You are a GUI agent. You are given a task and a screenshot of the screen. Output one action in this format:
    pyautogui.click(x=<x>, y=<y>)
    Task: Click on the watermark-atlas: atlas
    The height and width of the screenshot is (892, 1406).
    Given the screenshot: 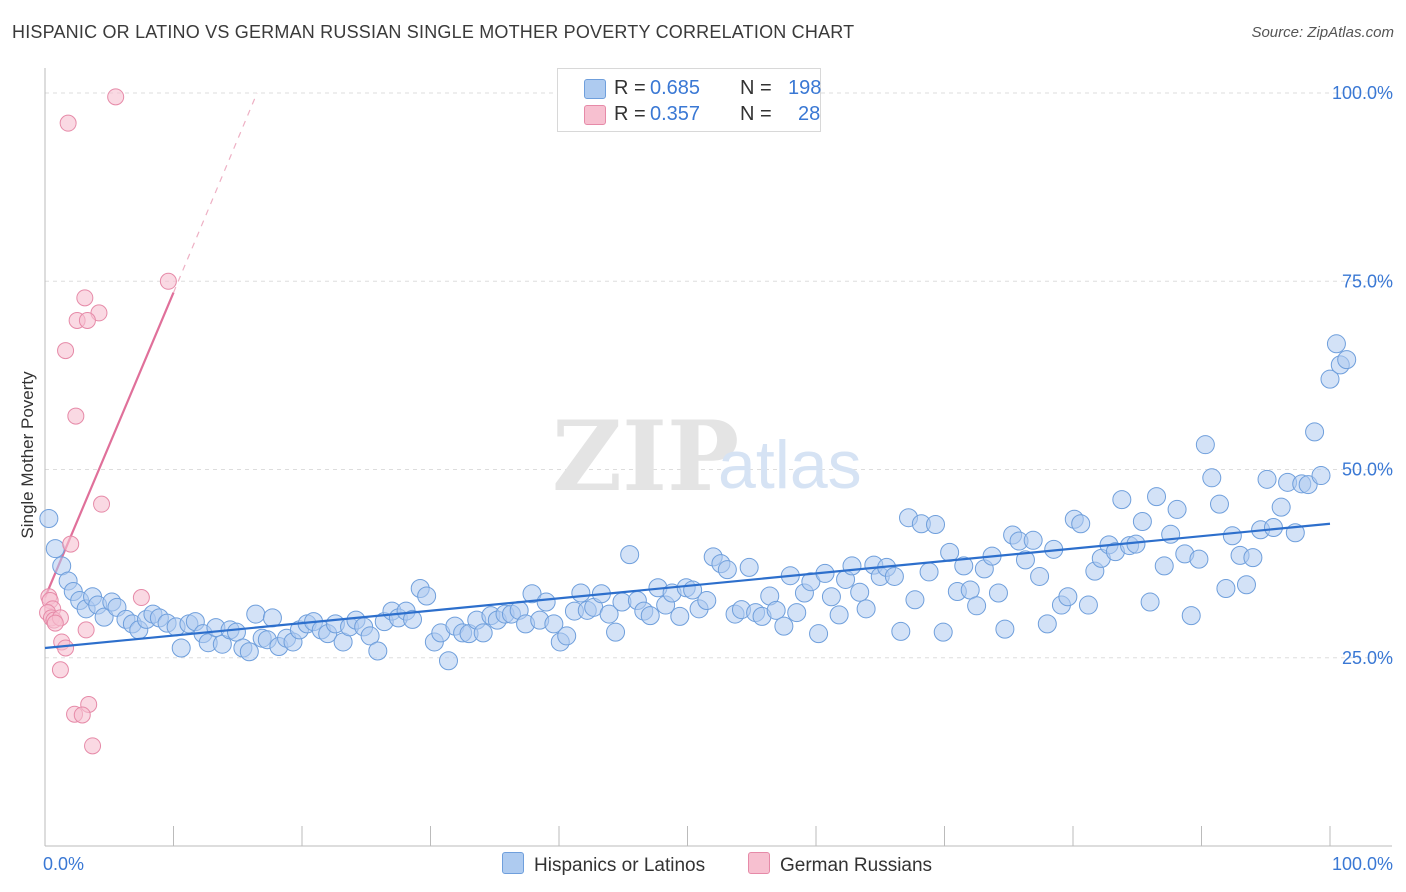 What is the action you would take?
    pyautogui.click(x=790, y=465)
    